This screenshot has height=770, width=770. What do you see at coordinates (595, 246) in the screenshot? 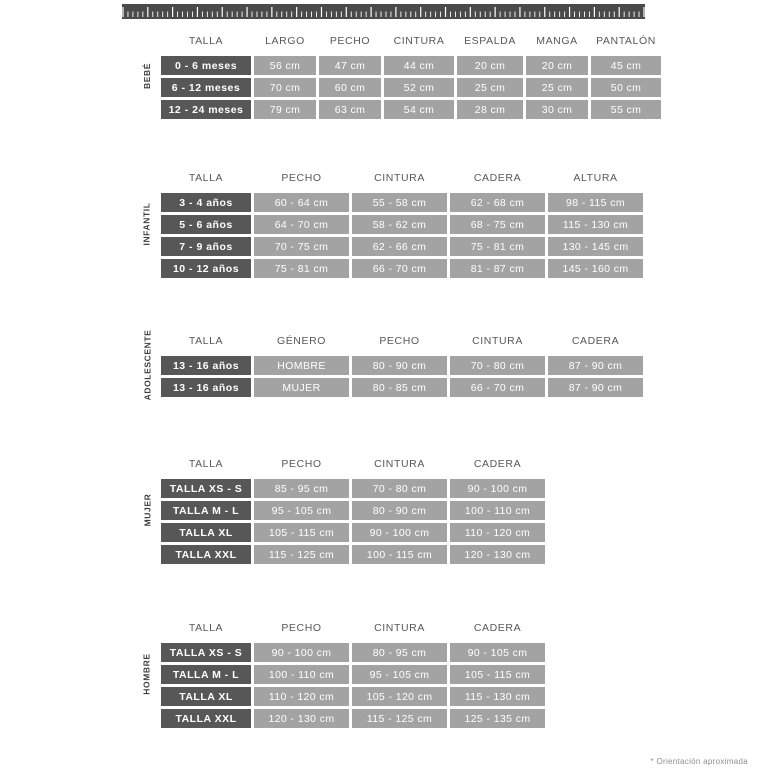
I see `measurement-cell: 130 - 145 cm` at bounding box center [595, 246].